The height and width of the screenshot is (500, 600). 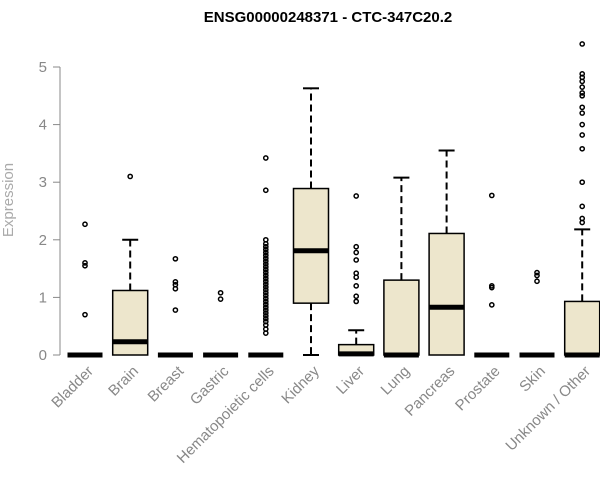 What do you see at coordinates (123, 381) in the screenshot?
I see `x-tick-label: Brain` at bounding box center [123, 381].